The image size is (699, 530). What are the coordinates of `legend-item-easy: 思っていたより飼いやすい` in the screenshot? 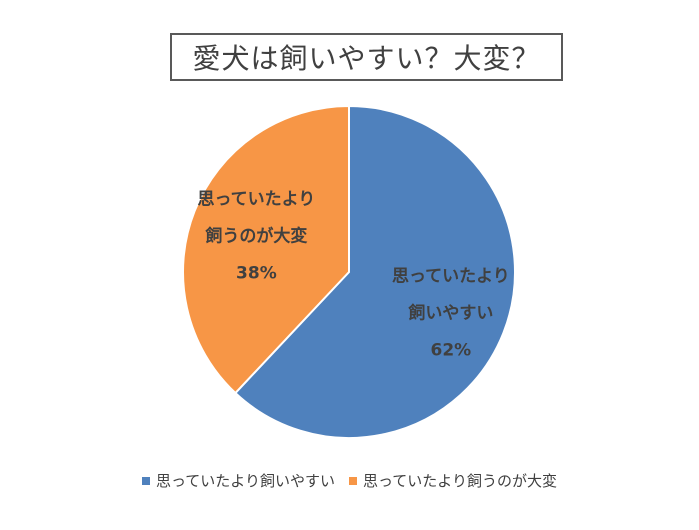 It's located at (238, 480).